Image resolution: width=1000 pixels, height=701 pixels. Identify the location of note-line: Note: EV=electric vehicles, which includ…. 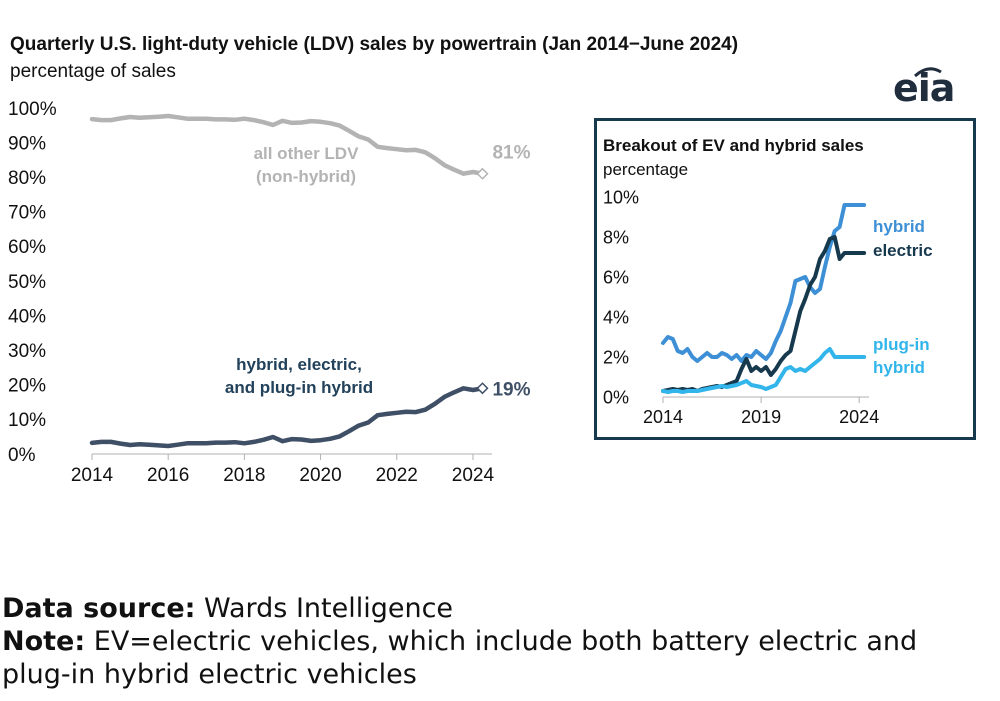
(497, 658).